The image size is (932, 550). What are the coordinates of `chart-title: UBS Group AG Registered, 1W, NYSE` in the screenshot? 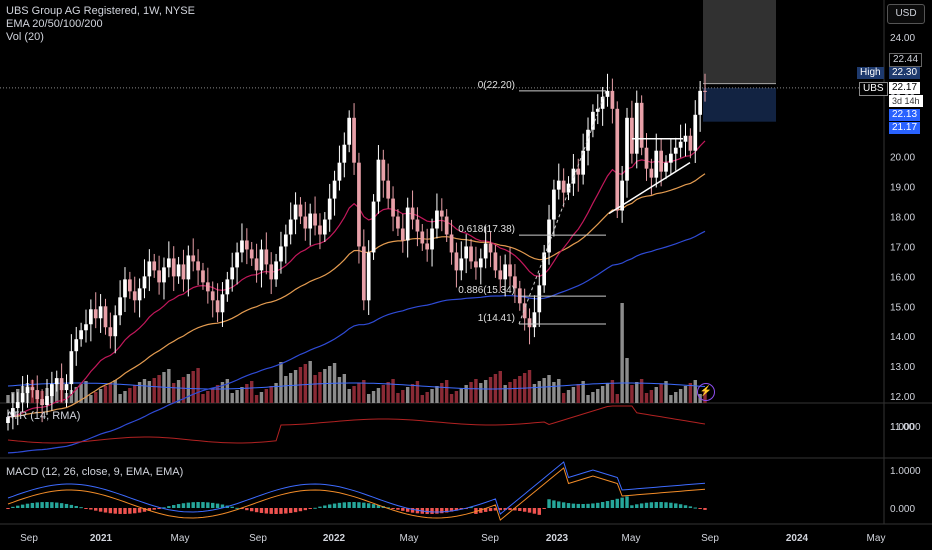 It's located at (100, 11).